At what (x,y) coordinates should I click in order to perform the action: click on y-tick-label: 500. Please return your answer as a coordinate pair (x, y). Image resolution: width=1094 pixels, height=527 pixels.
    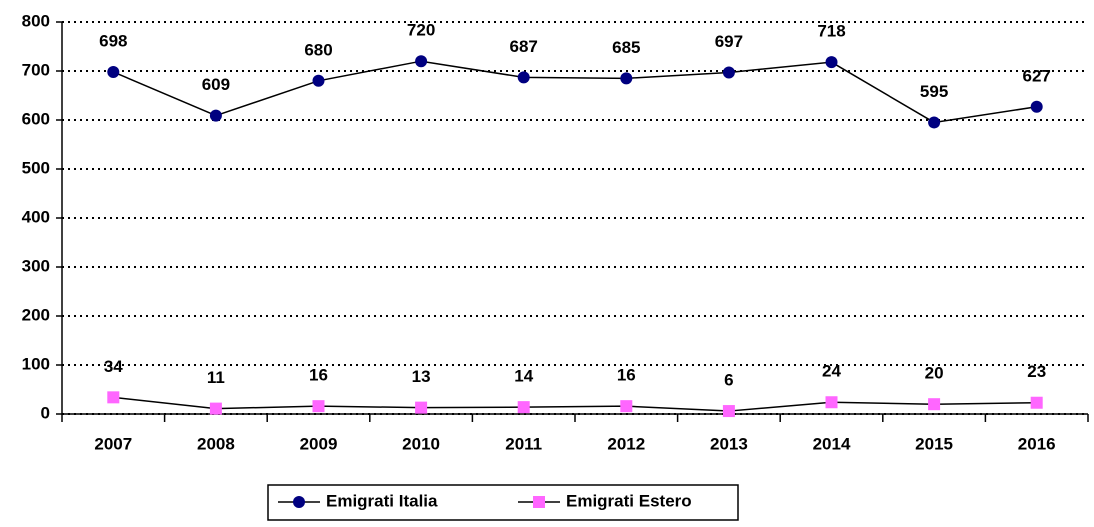
    Looking at the image, I should click on (36, 167).